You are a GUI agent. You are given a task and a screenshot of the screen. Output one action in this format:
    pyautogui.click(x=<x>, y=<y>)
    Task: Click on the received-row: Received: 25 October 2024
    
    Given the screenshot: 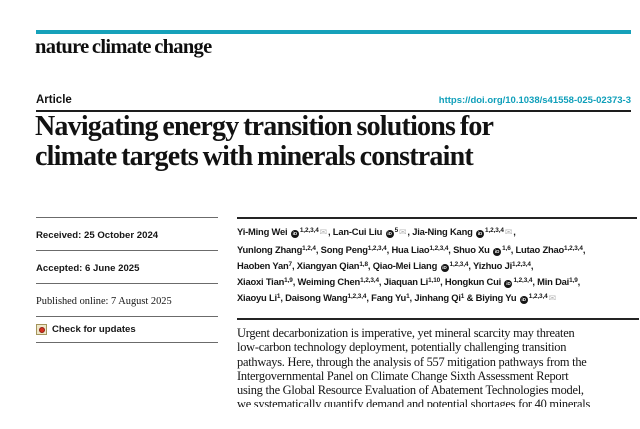 What is the action you would take?
    pyautogui.click(x=127, y=233)
    